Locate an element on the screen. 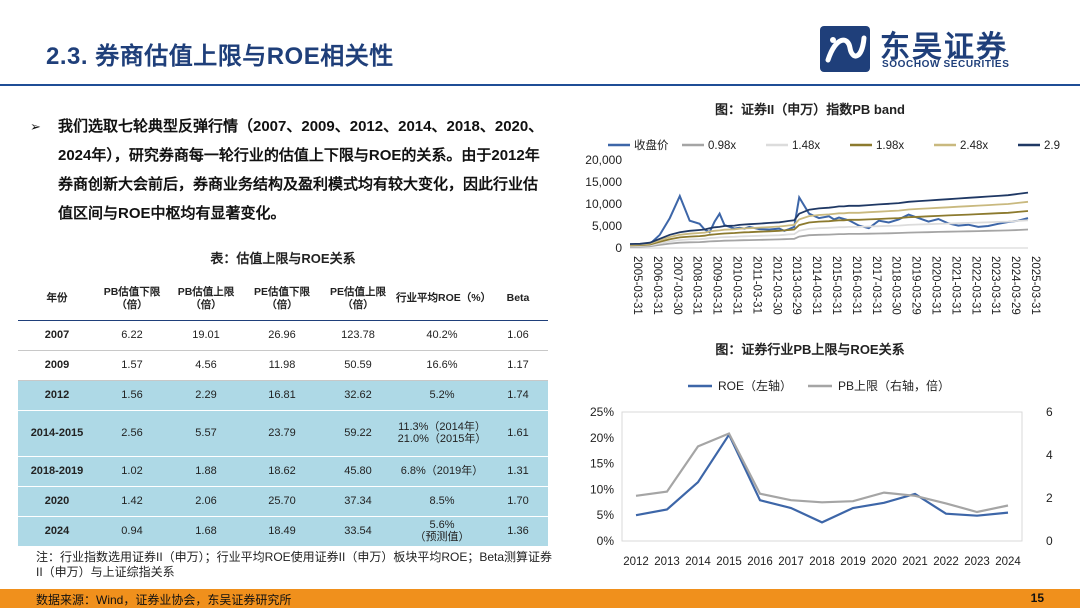 The width and height of the screenshot is (1080, 608). x-tick-label: 2016-03-31 is located at coordinates (856, 285).